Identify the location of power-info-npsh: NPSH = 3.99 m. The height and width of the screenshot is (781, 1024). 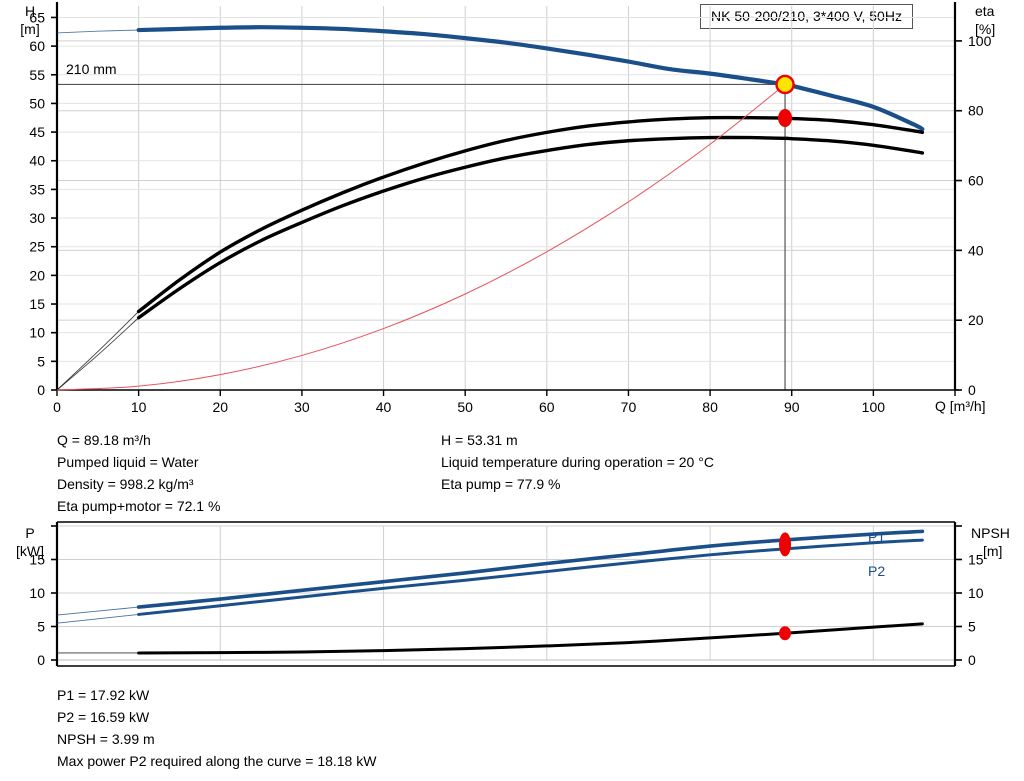
(106, 739).